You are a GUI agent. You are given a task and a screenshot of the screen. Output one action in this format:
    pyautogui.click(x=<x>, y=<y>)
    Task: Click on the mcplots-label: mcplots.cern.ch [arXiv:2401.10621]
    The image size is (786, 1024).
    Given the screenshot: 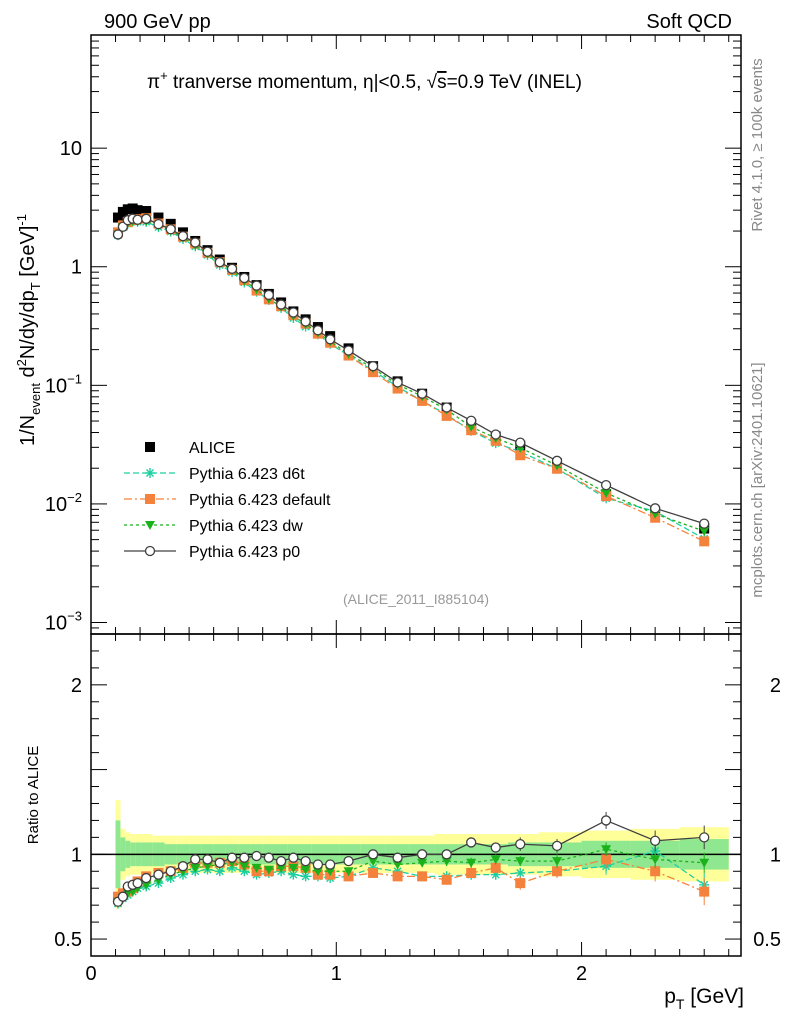 What is the action you would take?
    pyautogui.click(x=757, y=479)
    